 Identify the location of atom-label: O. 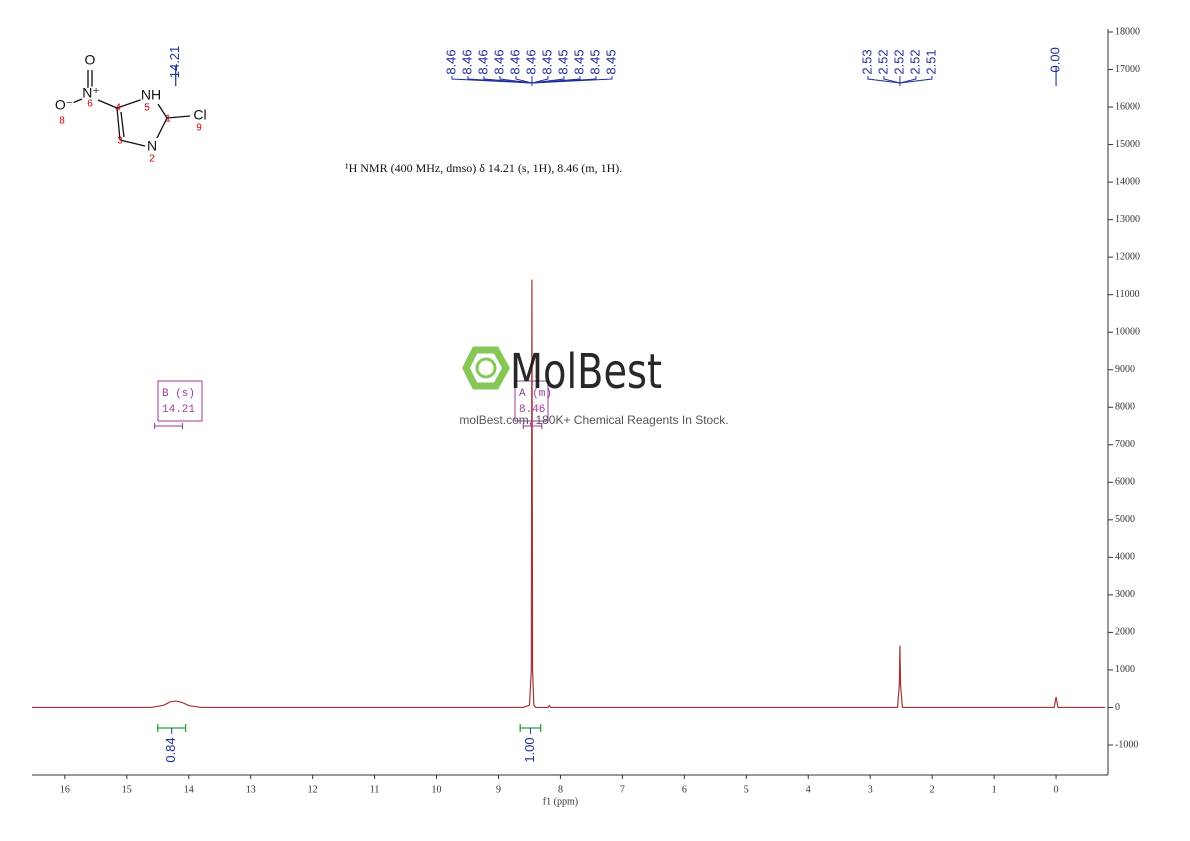
(90, 60).